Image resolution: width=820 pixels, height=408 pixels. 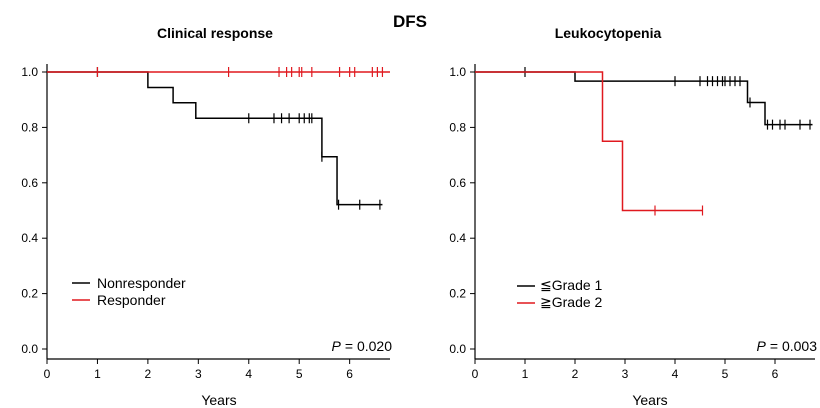 What do you see at coordinates (131, 300) in the screenshot?
I see `legend-label-responder: Responder` at bounding box center [131, 300].